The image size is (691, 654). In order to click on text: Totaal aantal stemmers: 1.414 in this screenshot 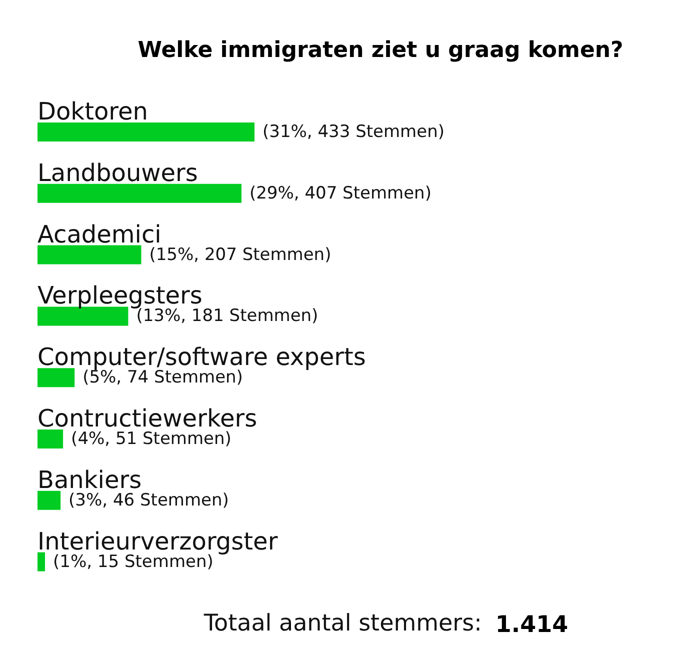, I will do `click(385, 624)`.